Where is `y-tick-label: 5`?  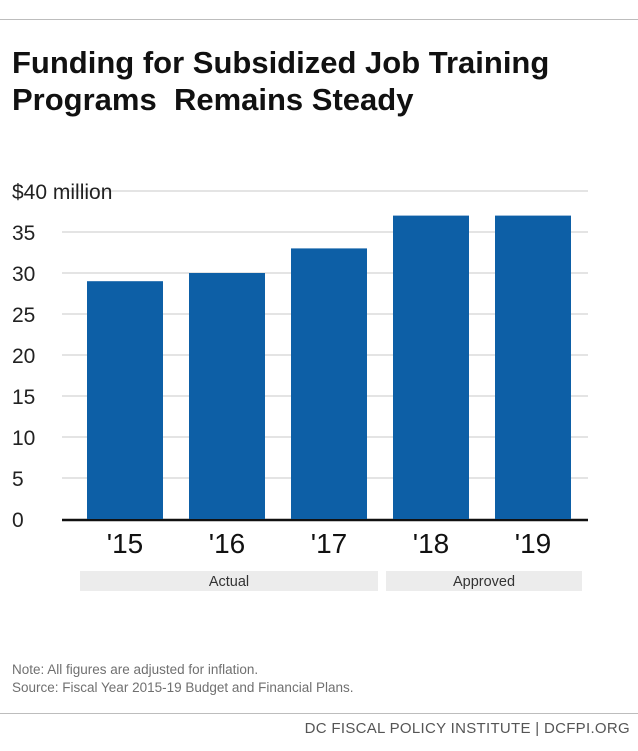
y-tick-label: 5 is located at coordinates (18, 479).